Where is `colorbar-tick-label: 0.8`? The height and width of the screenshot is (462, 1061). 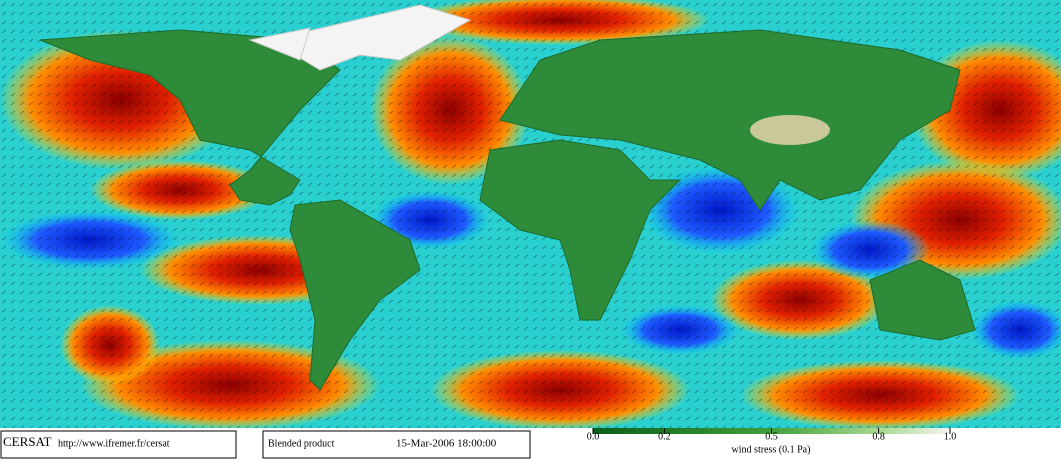 colorbar-tick-label: 0.8 is located at coordinates (878, 436).